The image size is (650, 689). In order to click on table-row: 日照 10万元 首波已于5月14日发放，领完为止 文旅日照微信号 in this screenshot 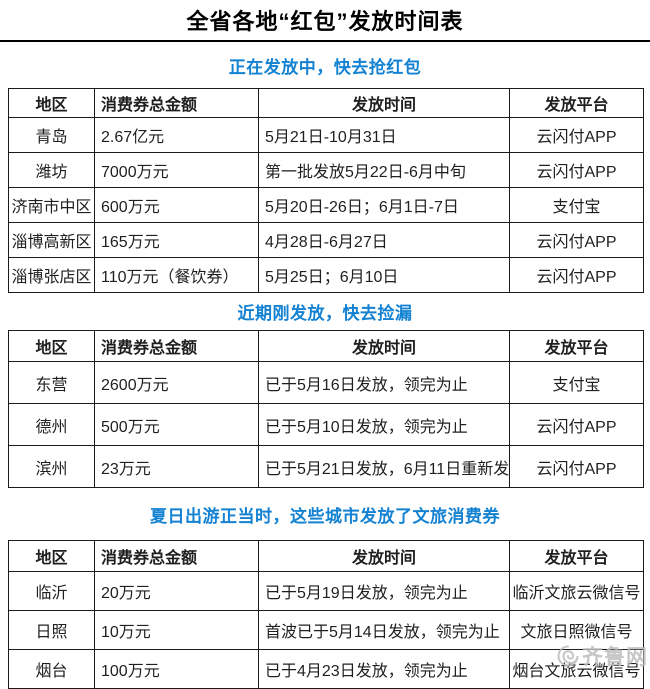, I will do `click(326, 630)`.